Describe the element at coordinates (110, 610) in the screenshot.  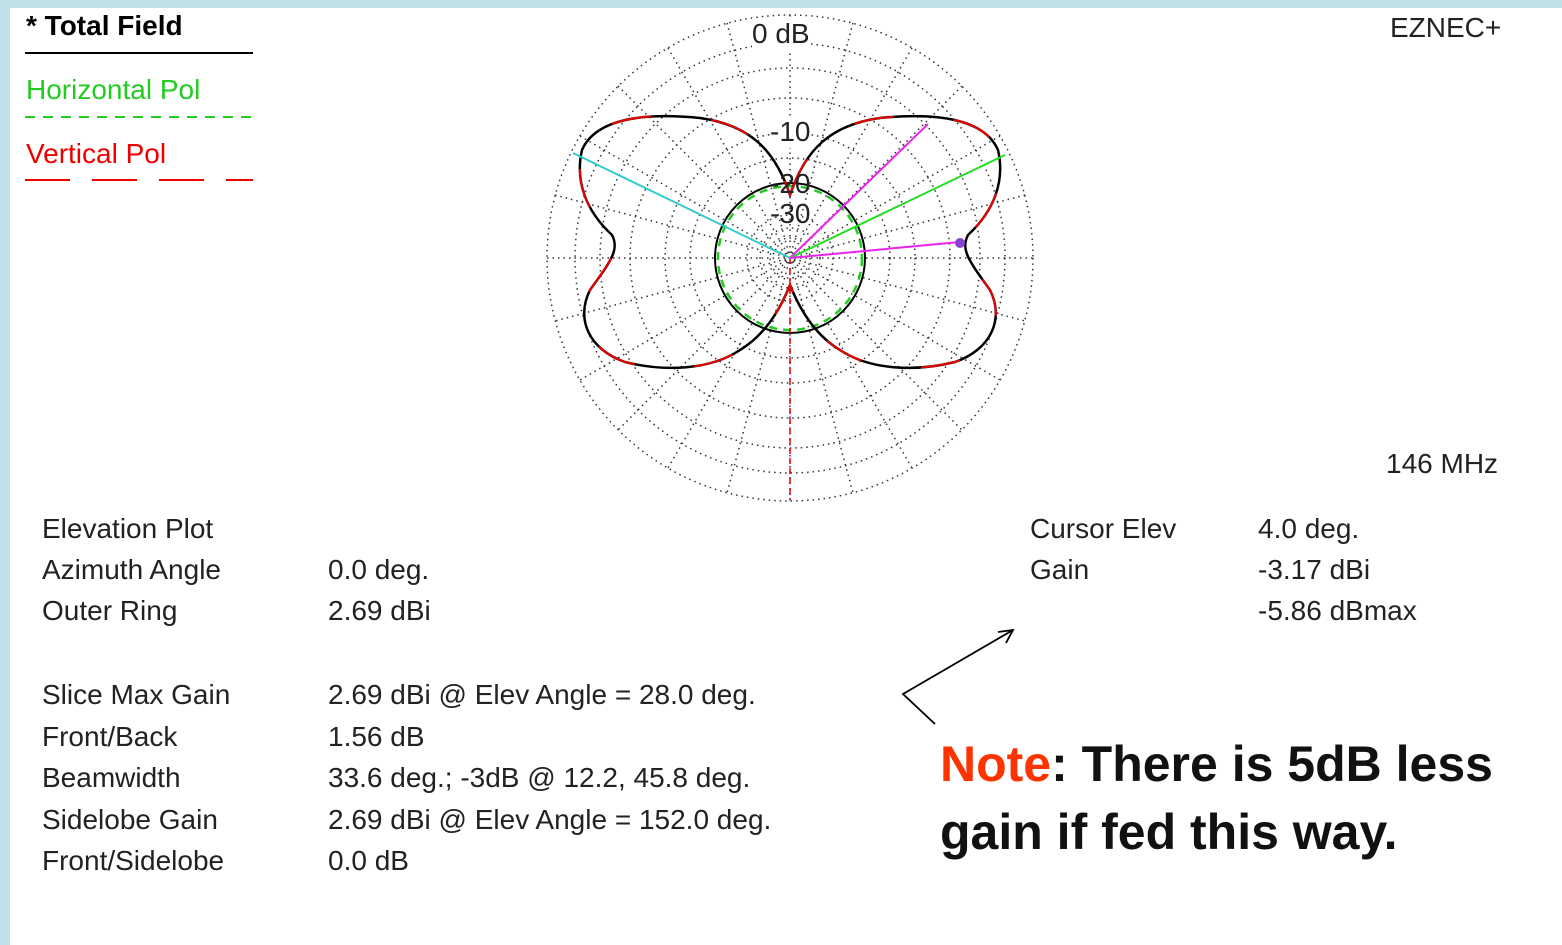
I see `row-label: Outer Ring` at that location.